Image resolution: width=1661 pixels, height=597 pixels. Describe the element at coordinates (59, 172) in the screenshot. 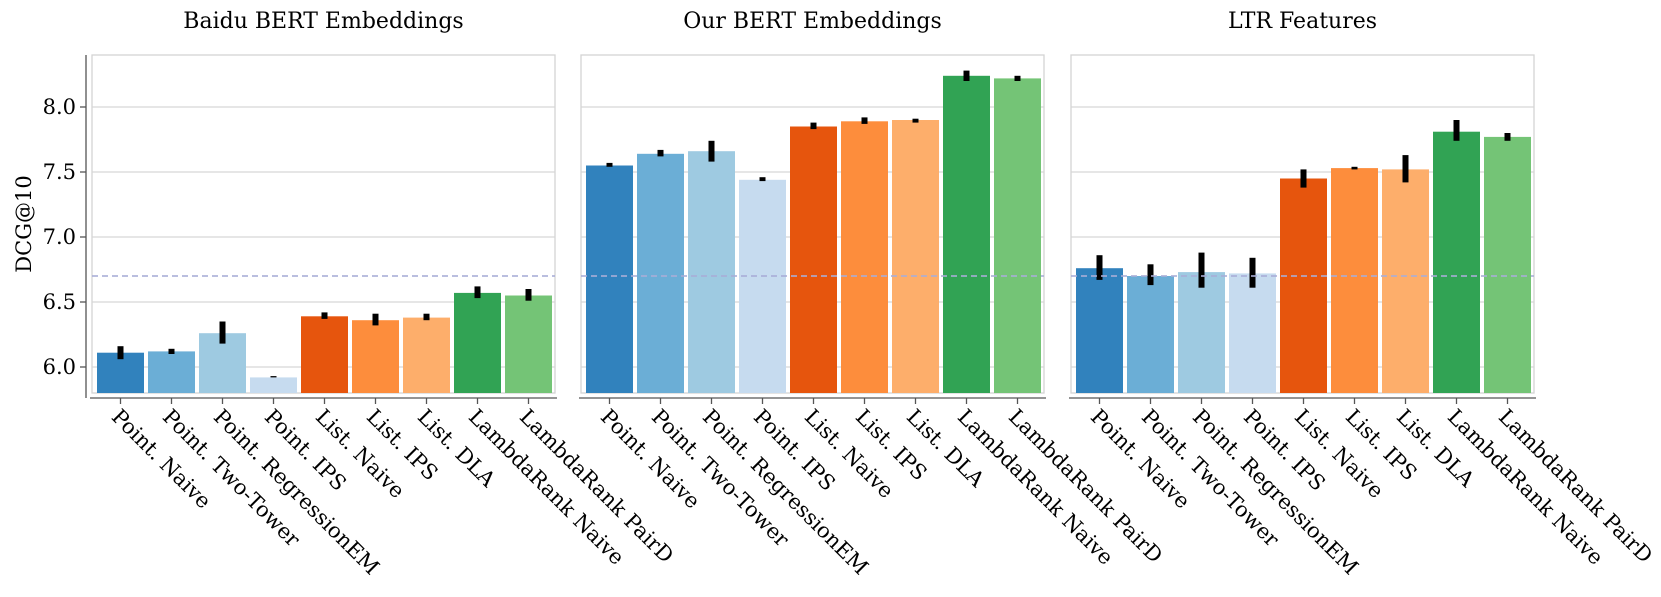

I see `y-tick-label: 7.5` at that location.